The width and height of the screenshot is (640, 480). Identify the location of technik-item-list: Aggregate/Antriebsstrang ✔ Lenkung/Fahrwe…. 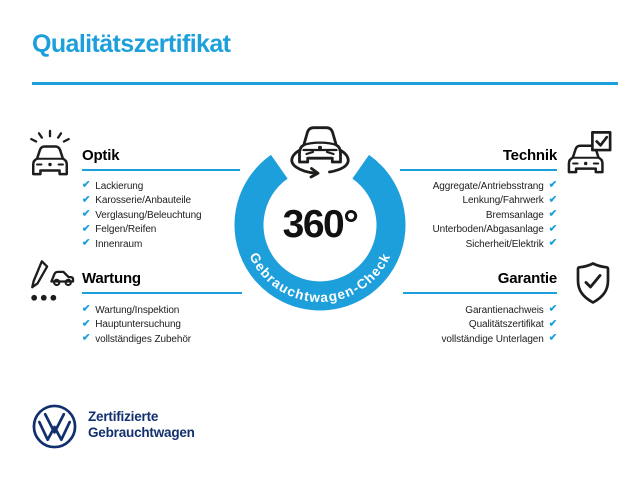
(494, 215).